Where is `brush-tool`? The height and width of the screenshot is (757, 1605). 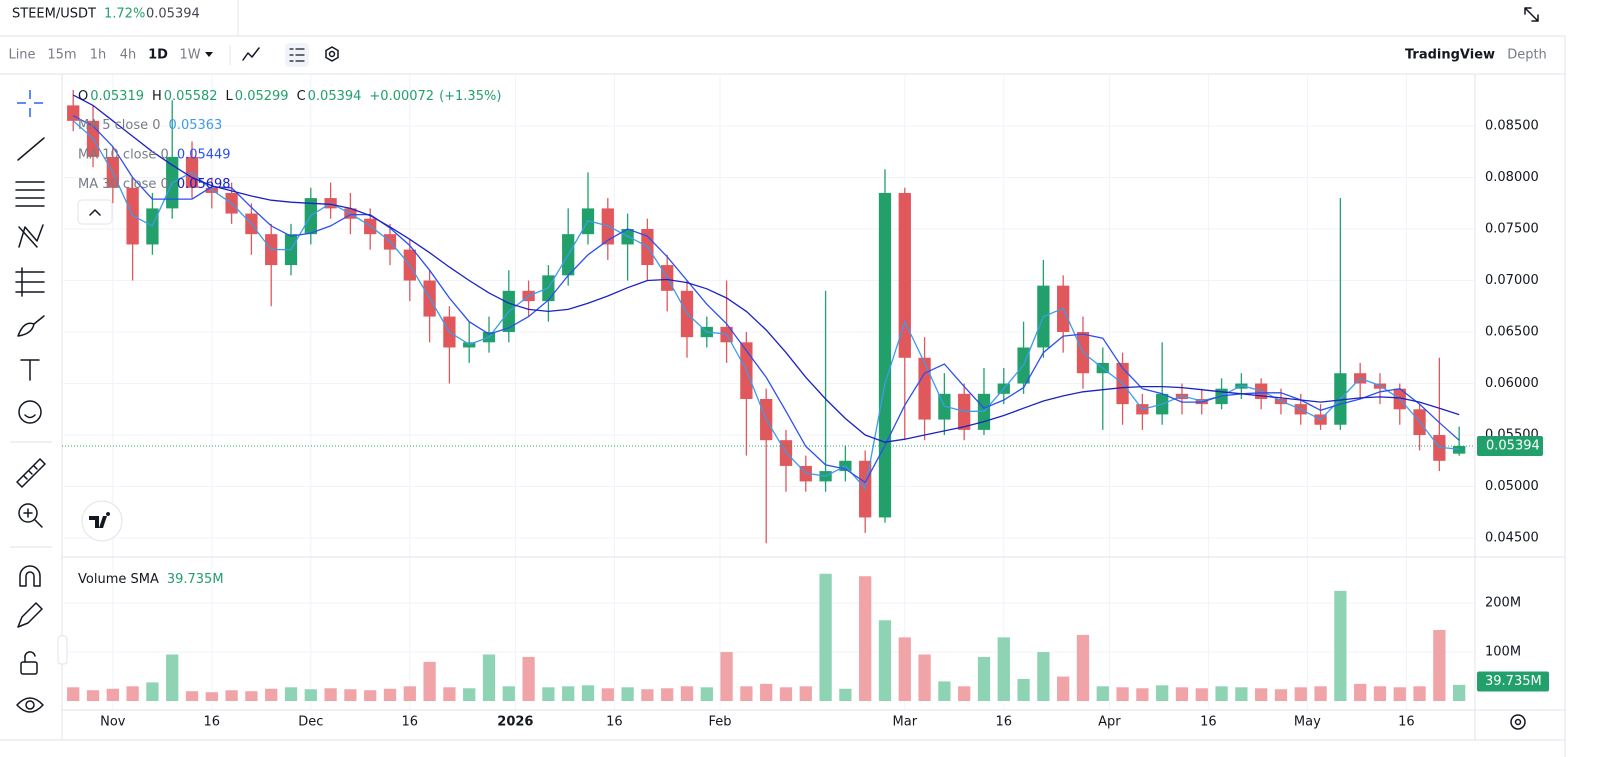
brush-tool is located at coordinates (31, 326).